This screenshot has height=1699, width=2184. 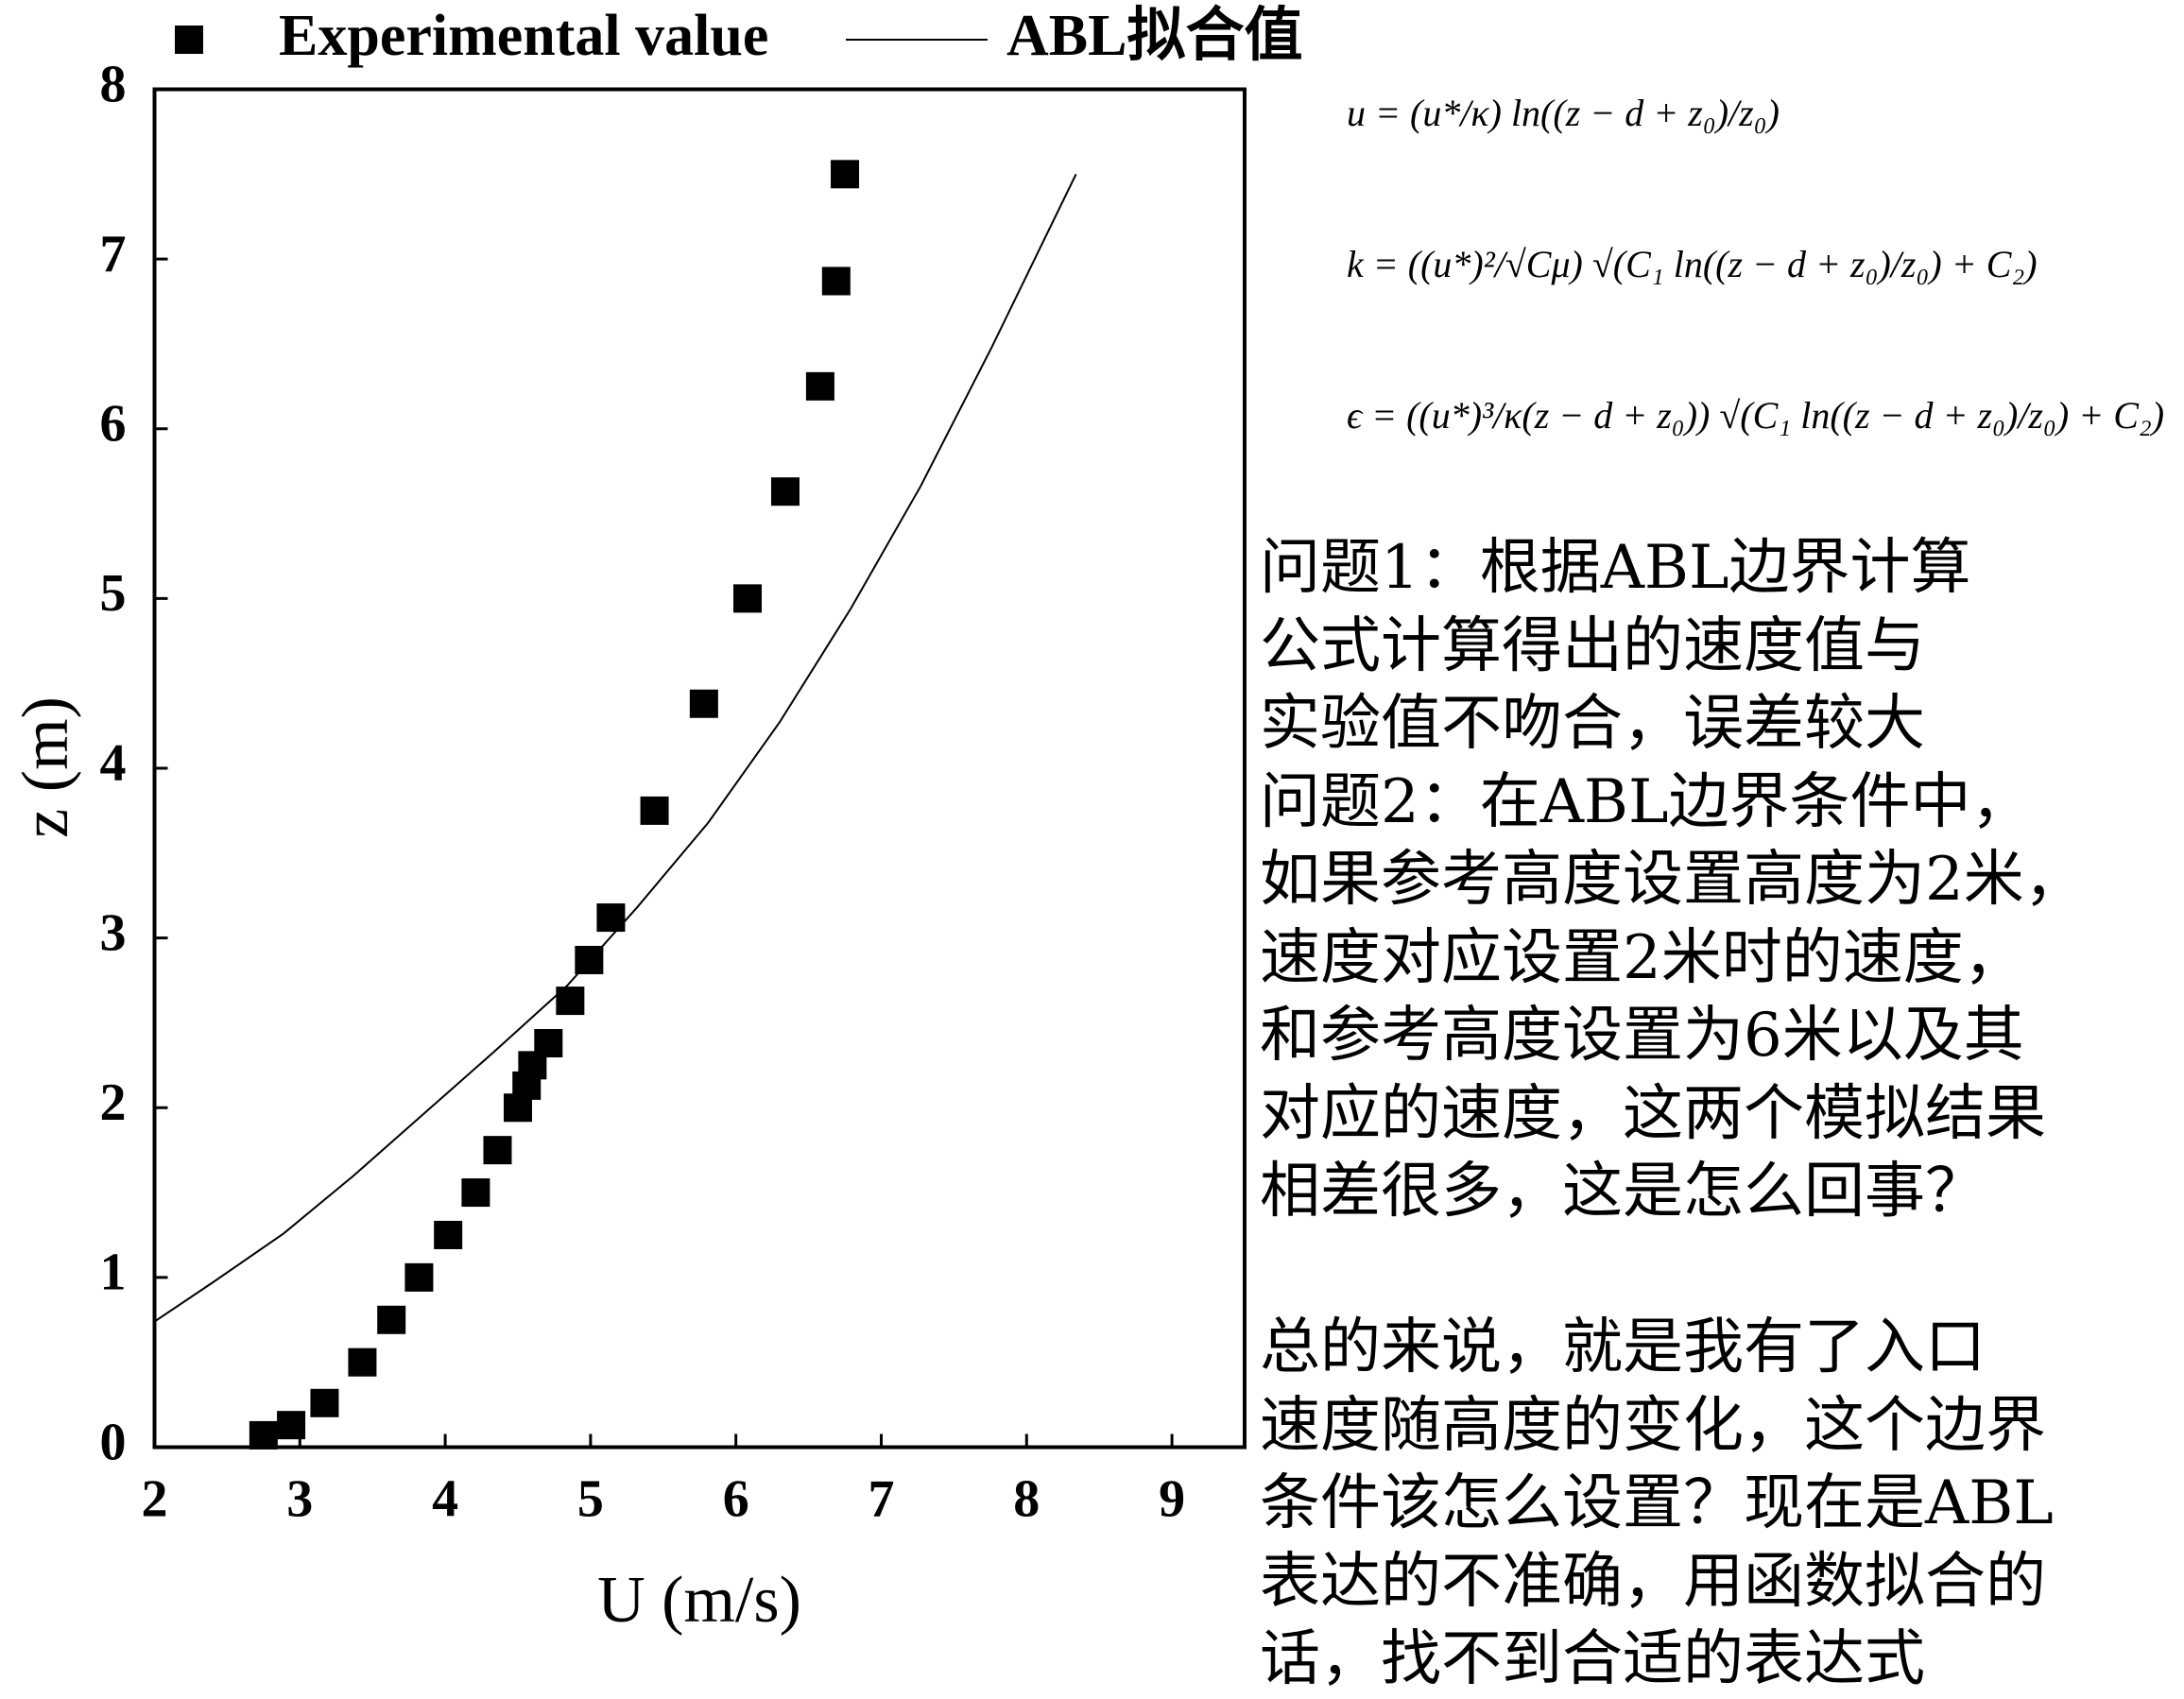 What do you see at coordinates (736, 1498) in the screenshot?
I see `x-tick-label tick: 6` at bounding box center [736, 1498].